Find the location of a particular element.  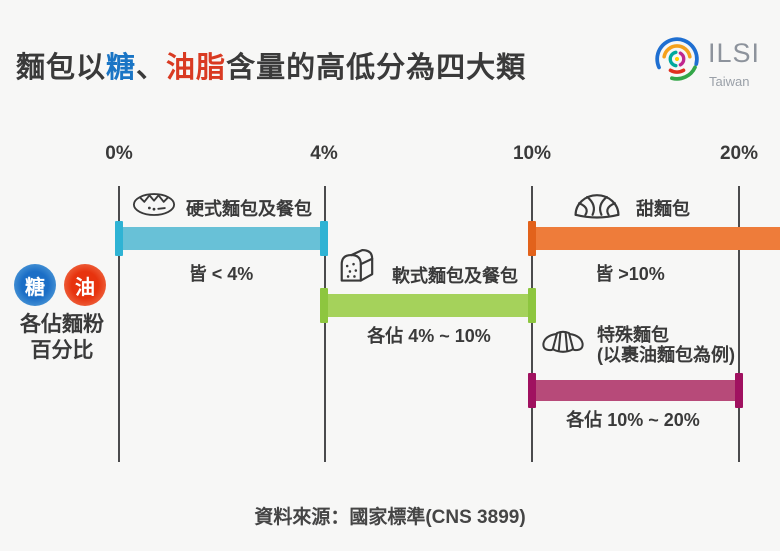

axis-tick-20pct: 20% is located at coordinates (739, 153).